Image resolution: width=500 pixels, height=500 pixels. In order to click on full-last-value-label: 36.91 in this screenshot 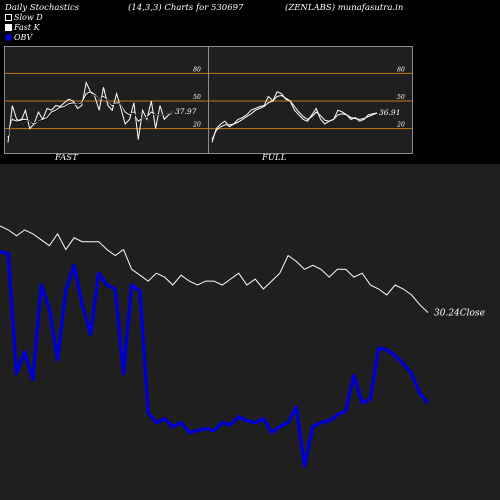, I will do `click(389, 112)`.